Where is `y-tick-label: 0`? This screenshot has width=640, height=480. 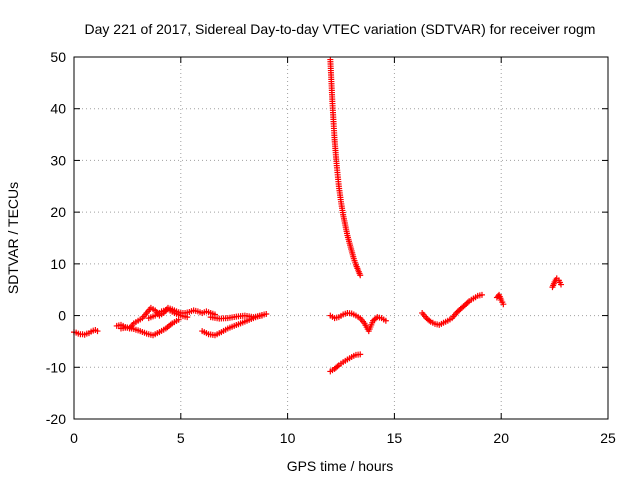 y-tick-label: 0 is located at coordinates (62, 316).